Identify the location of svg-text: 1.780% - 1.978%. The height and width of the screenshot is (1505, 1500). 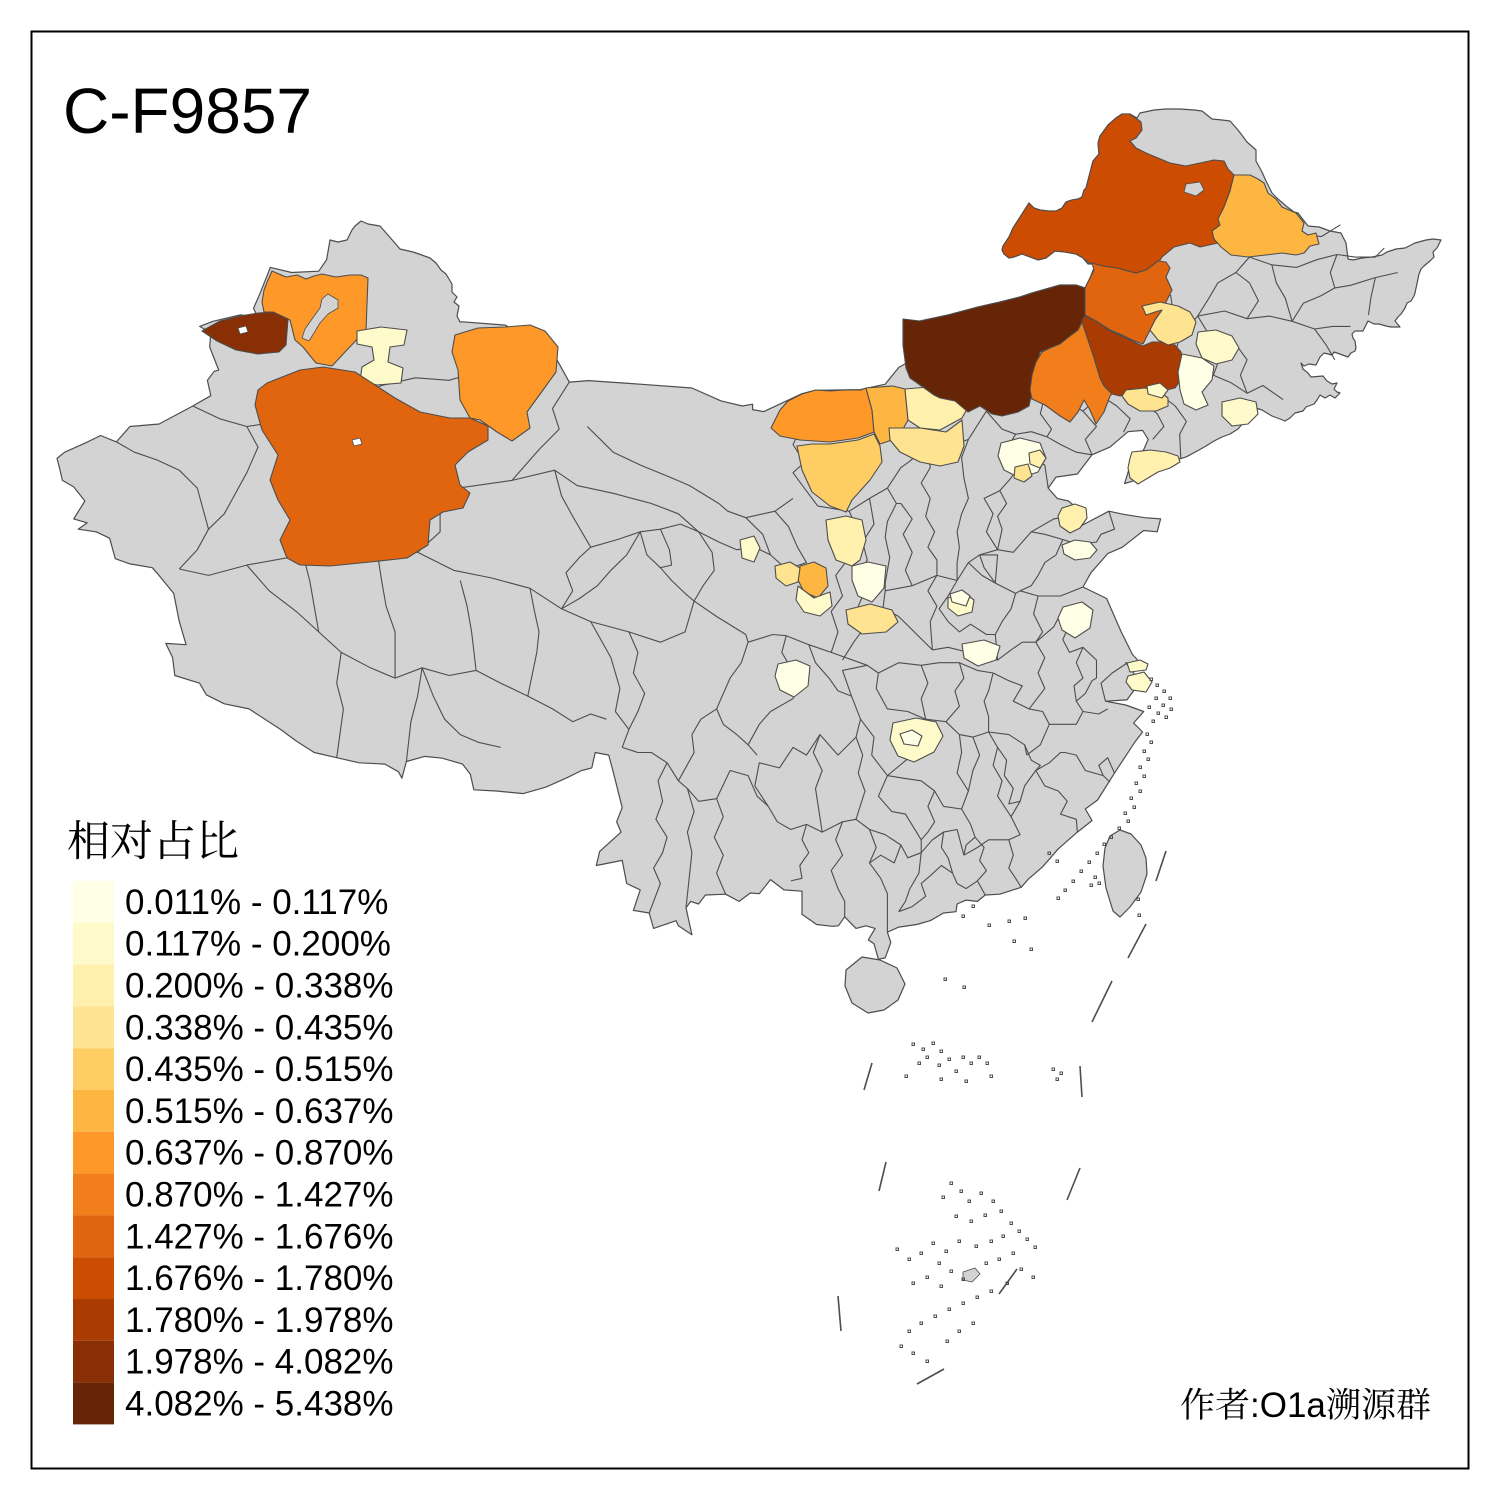
(259, 1320).